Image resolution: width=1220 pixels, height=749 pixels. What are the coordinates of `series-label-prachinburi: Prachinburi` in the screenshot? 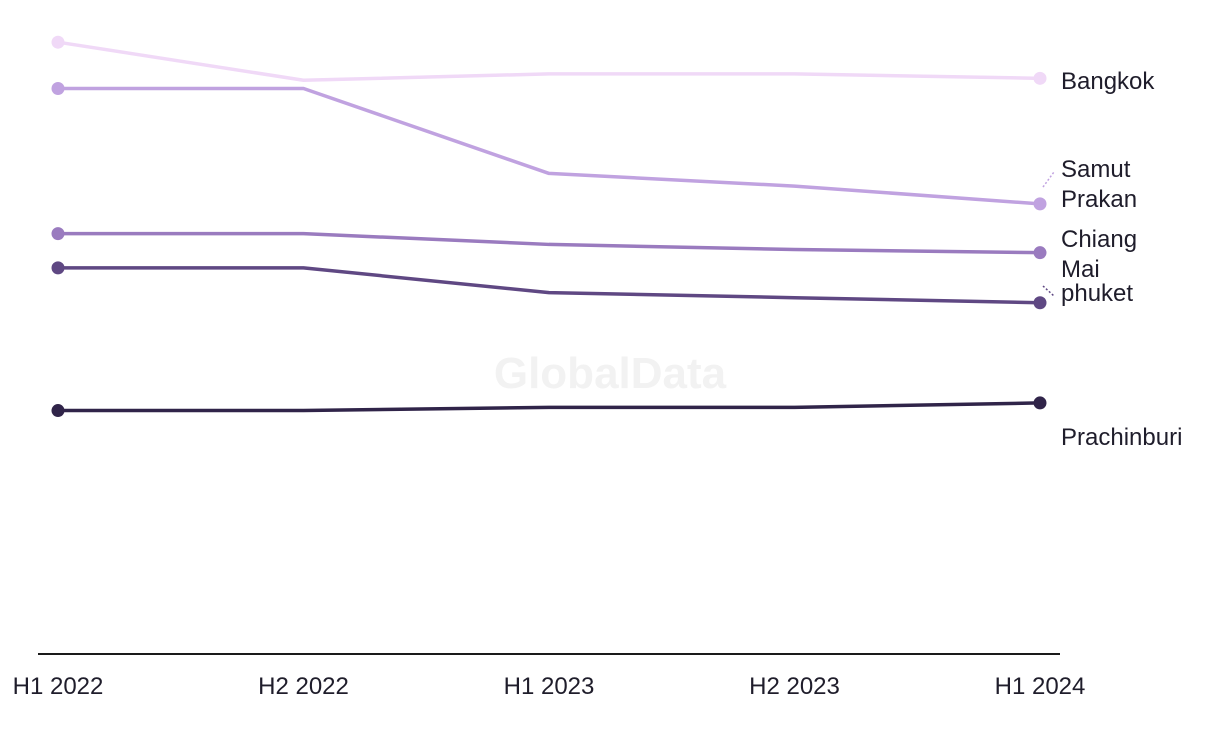 It's located at (1121, 437).